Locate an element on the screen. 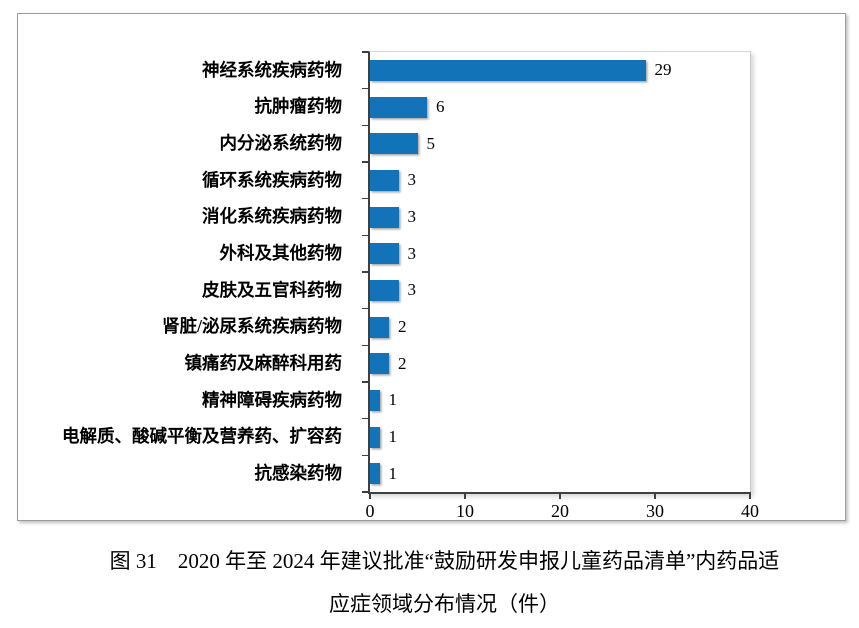 Image resolution: width=859 pixels, height=628 pixels. x-axis-tick-label: 30 is located at coordinates (655, 511).